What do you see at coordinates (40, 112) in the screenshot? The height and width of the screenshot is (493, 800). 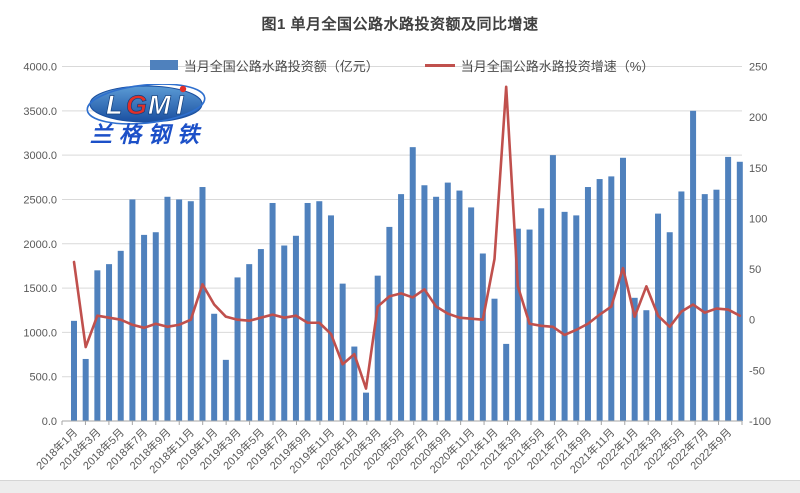 I see `y-axis-label-left: 3500.0` at bounding box center [40, 112].